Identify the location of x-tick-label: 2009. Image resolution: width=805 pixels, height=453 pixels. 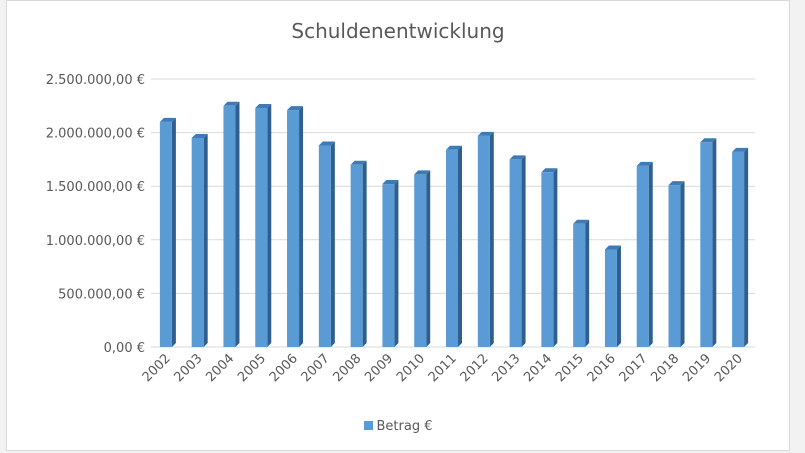
(379, 368).